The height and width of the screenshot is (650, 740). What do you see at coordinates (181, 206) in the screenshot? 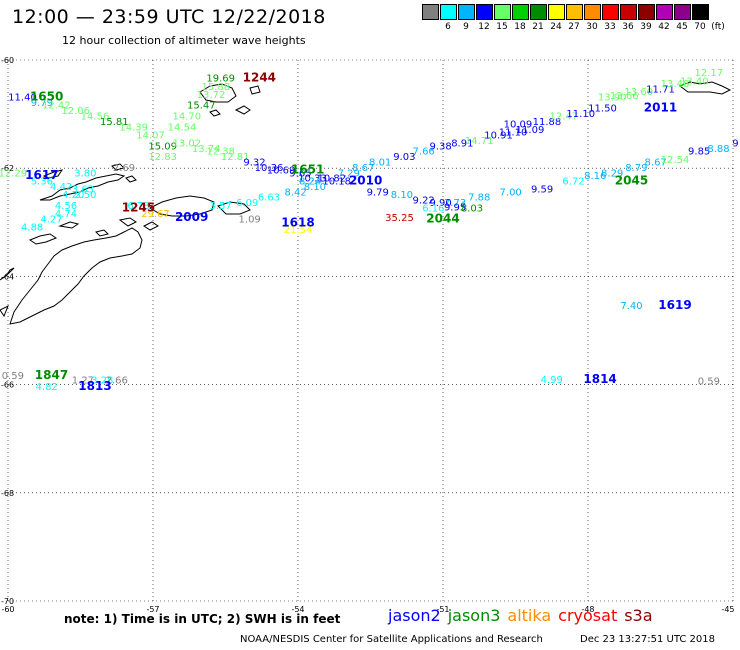
I see `joinville-island-group` at bounding box center [181, 206].